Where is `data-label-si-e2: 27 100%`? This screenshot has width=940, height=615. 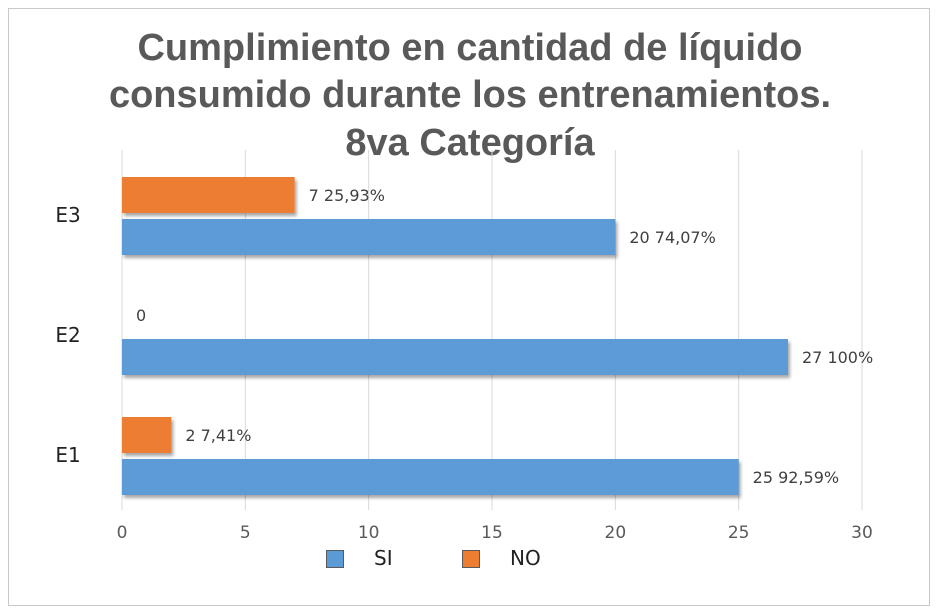 data-label-si-e2: 27 100% is located at coordinates (837, 357).